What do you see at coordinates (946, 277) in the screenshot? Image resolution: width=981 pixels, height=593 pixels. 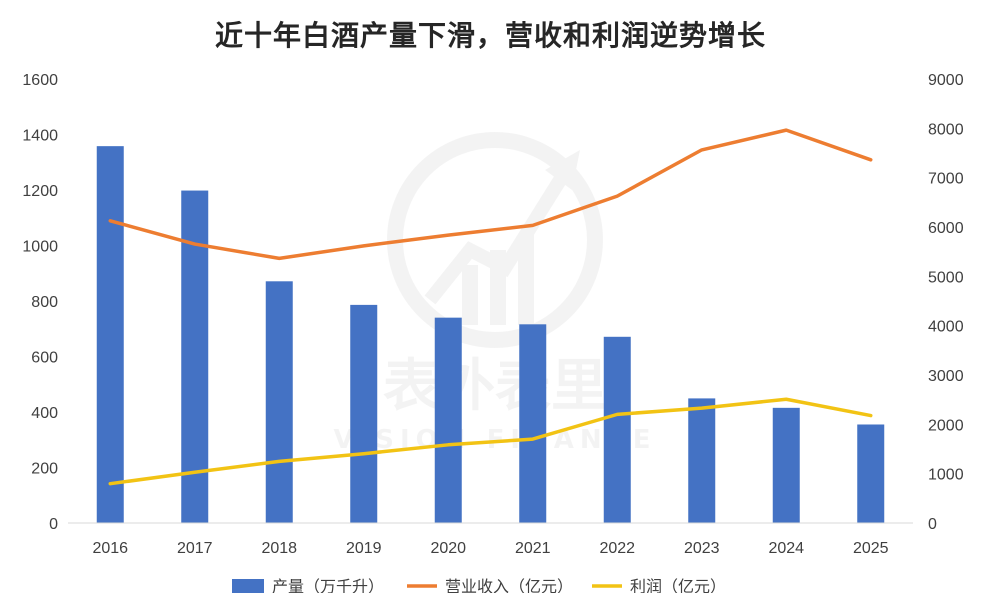 I see `right-tick-label: 5000` at bounding box center [946, 277].